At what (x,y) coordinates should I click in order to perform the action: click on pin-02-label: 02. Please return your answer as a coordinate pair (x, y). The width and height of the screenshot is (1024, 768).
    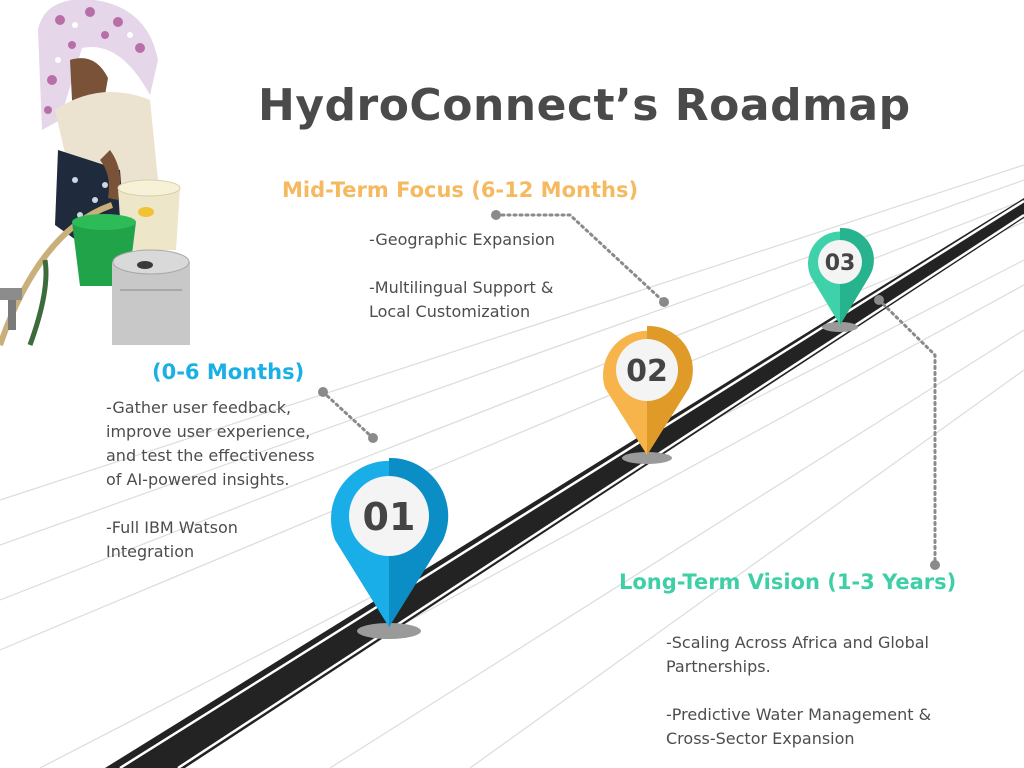
    Looking at the image, I should click on (647, 371).